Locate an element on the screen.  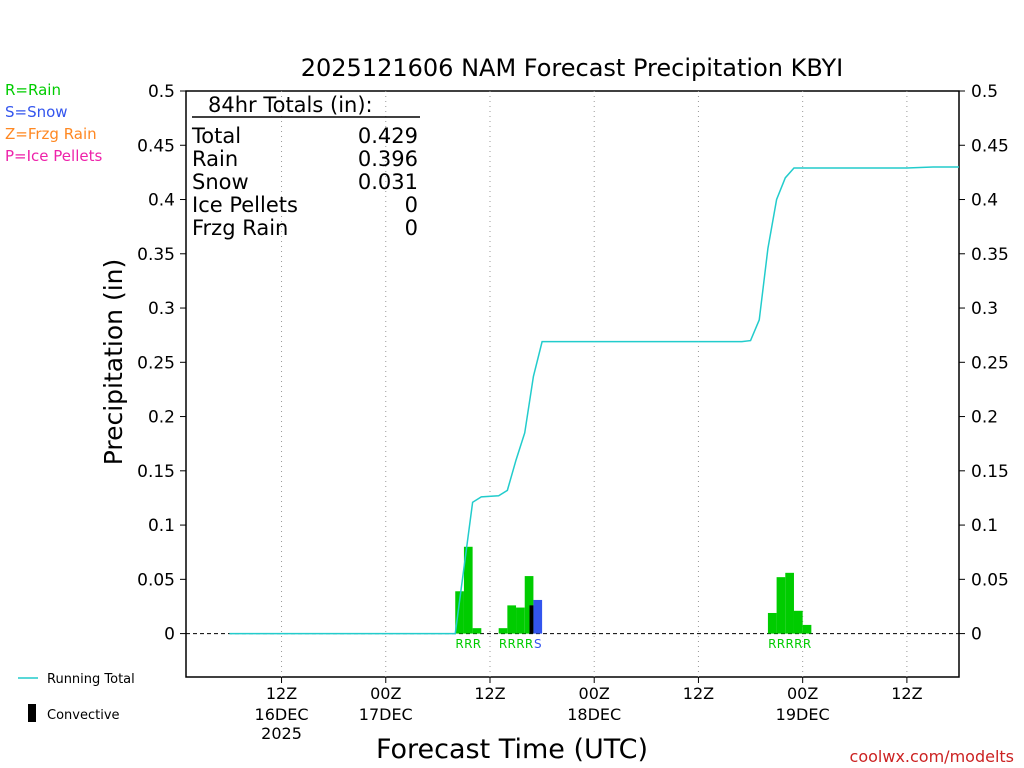
y-tick-label-left: 0.3 is located at coordinates (161, 309).